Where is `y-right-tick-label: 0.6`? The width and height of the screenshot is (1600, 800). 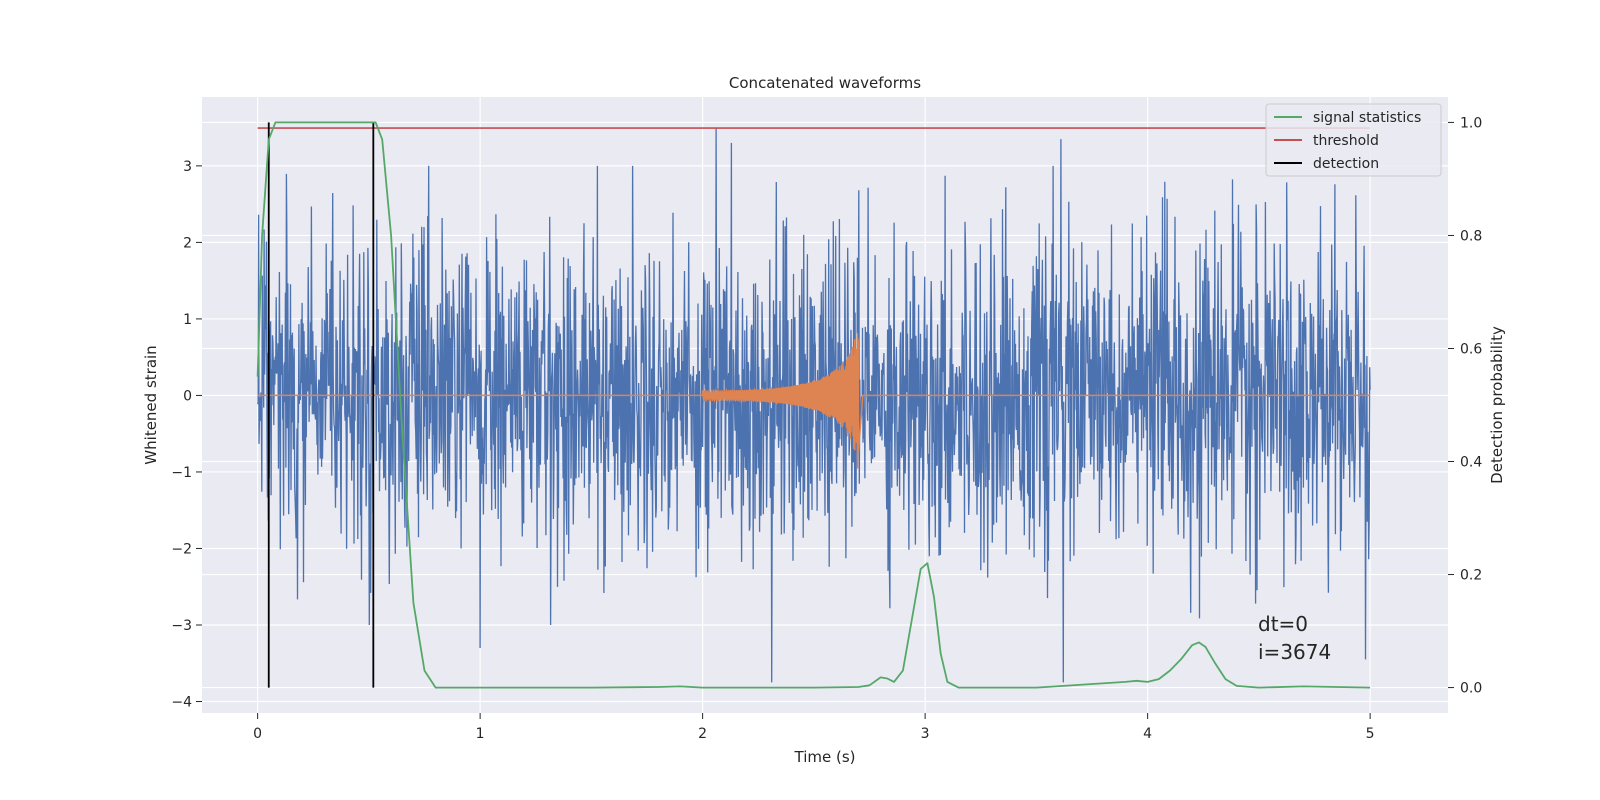 y-right-tick-label: 0.6 is located at coordinates (1471, 349).